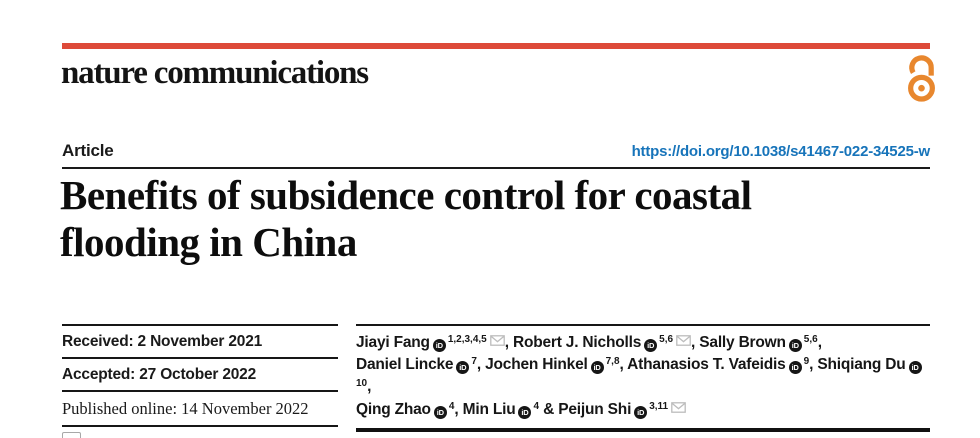 The height and width of the screenshot is (438, 980). Describe the element at coordinates (393, 409) in the screenshot. I see `author-name: Qing Zhao` at that location.